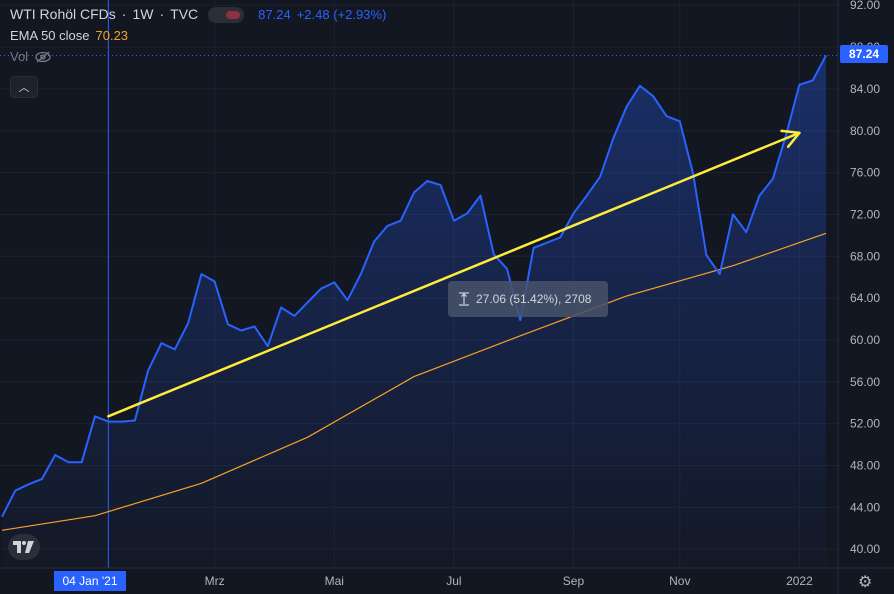 The width and height of the screenshot is (894, 594). What do you see at coordinates (790, 139) in the screenshot?
I see `arrow-head` at bounding box center [790, 139].